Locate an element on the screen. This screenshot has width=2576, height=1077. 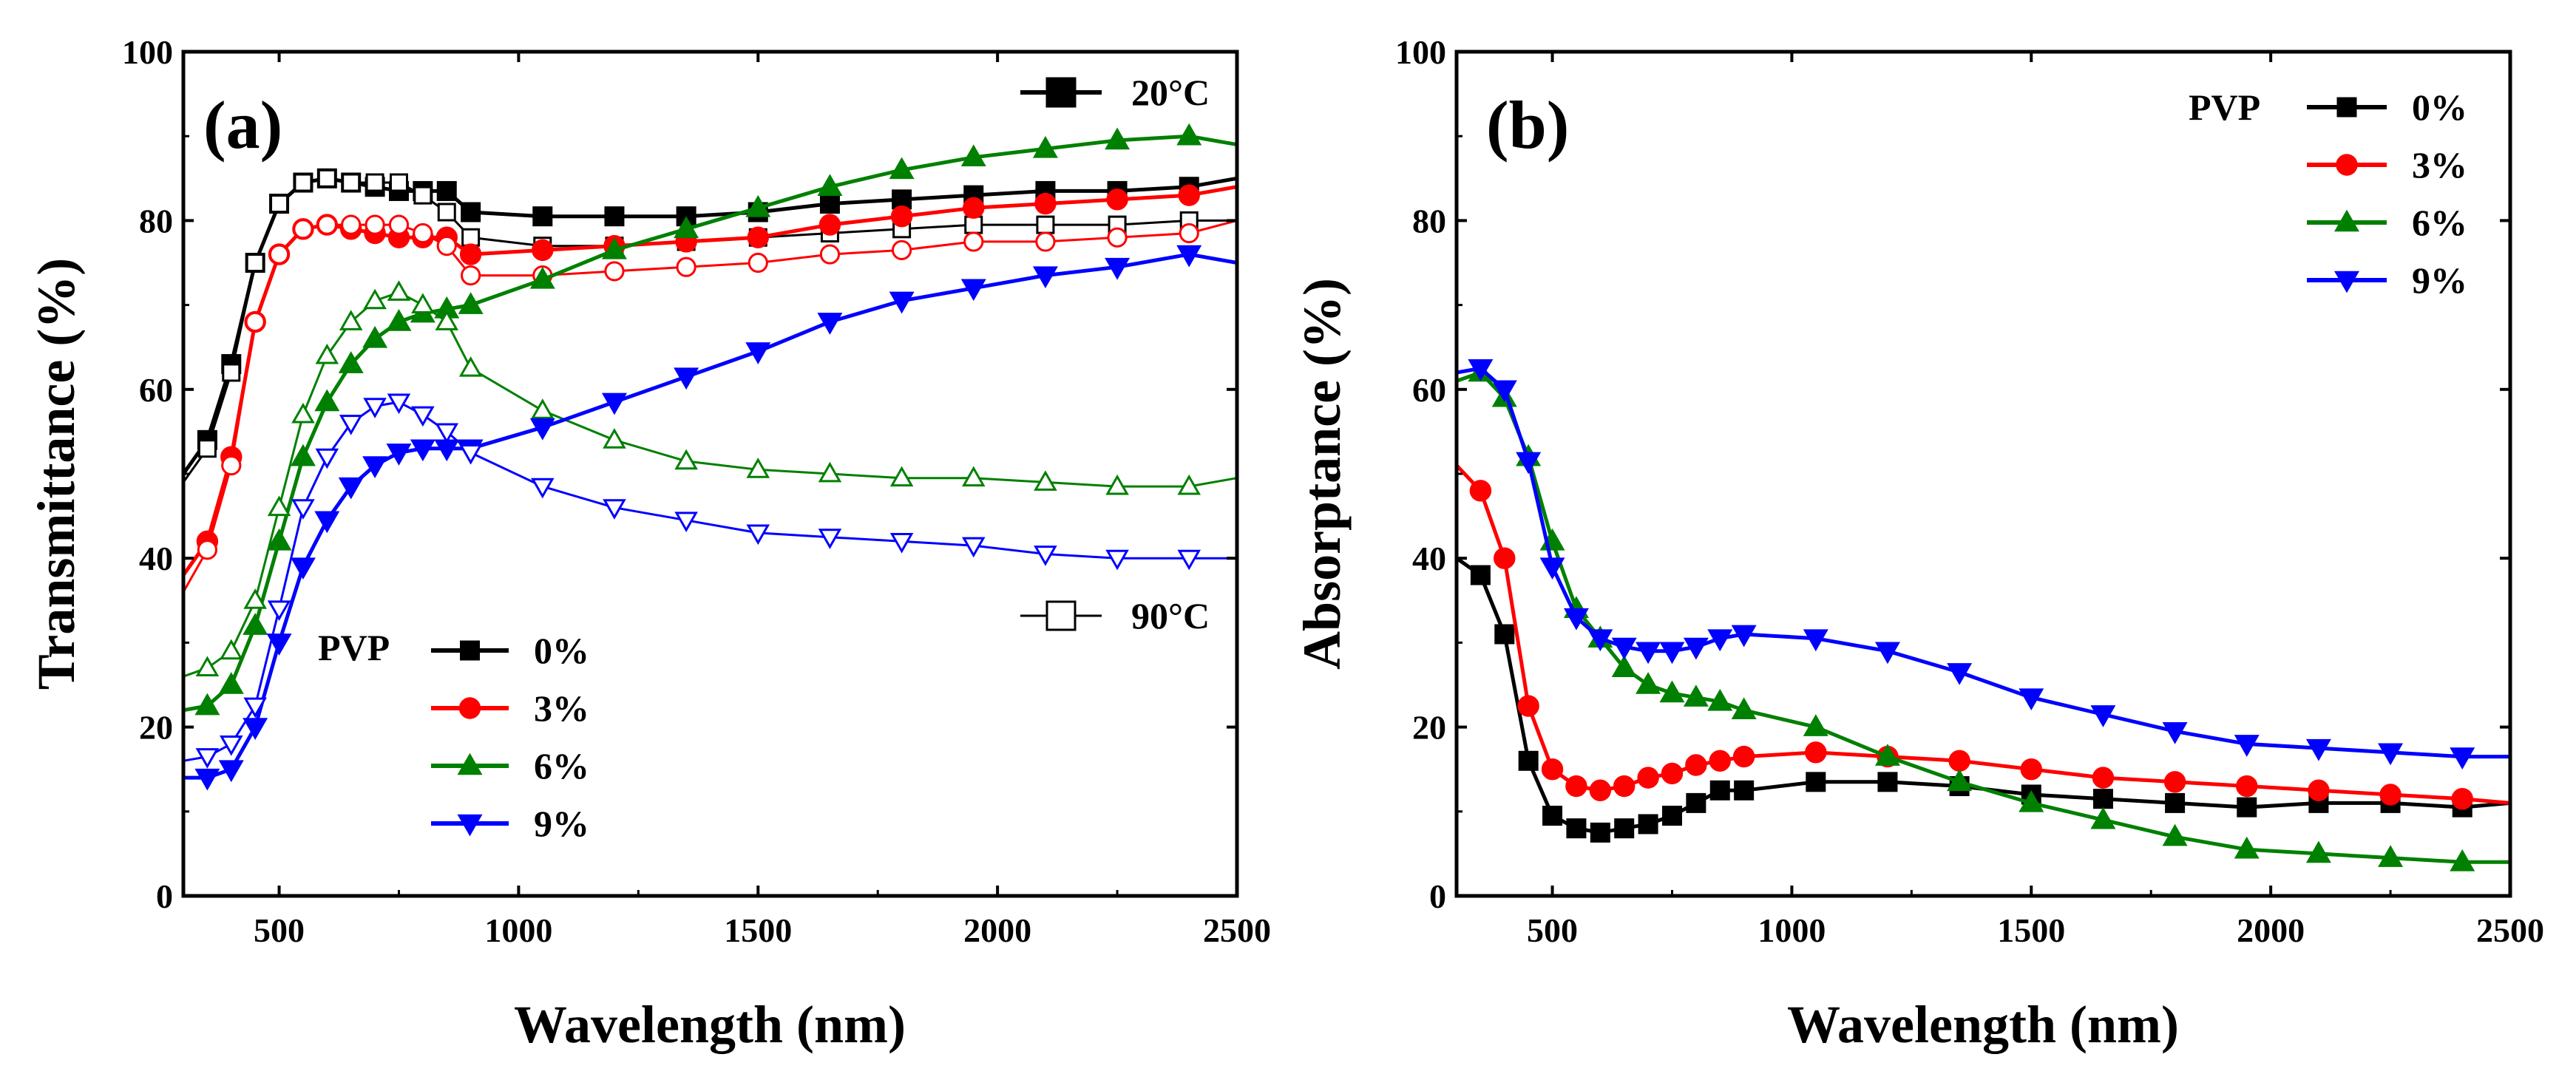
x-tick-label: 2500 is located at coordinates (2510, 930).